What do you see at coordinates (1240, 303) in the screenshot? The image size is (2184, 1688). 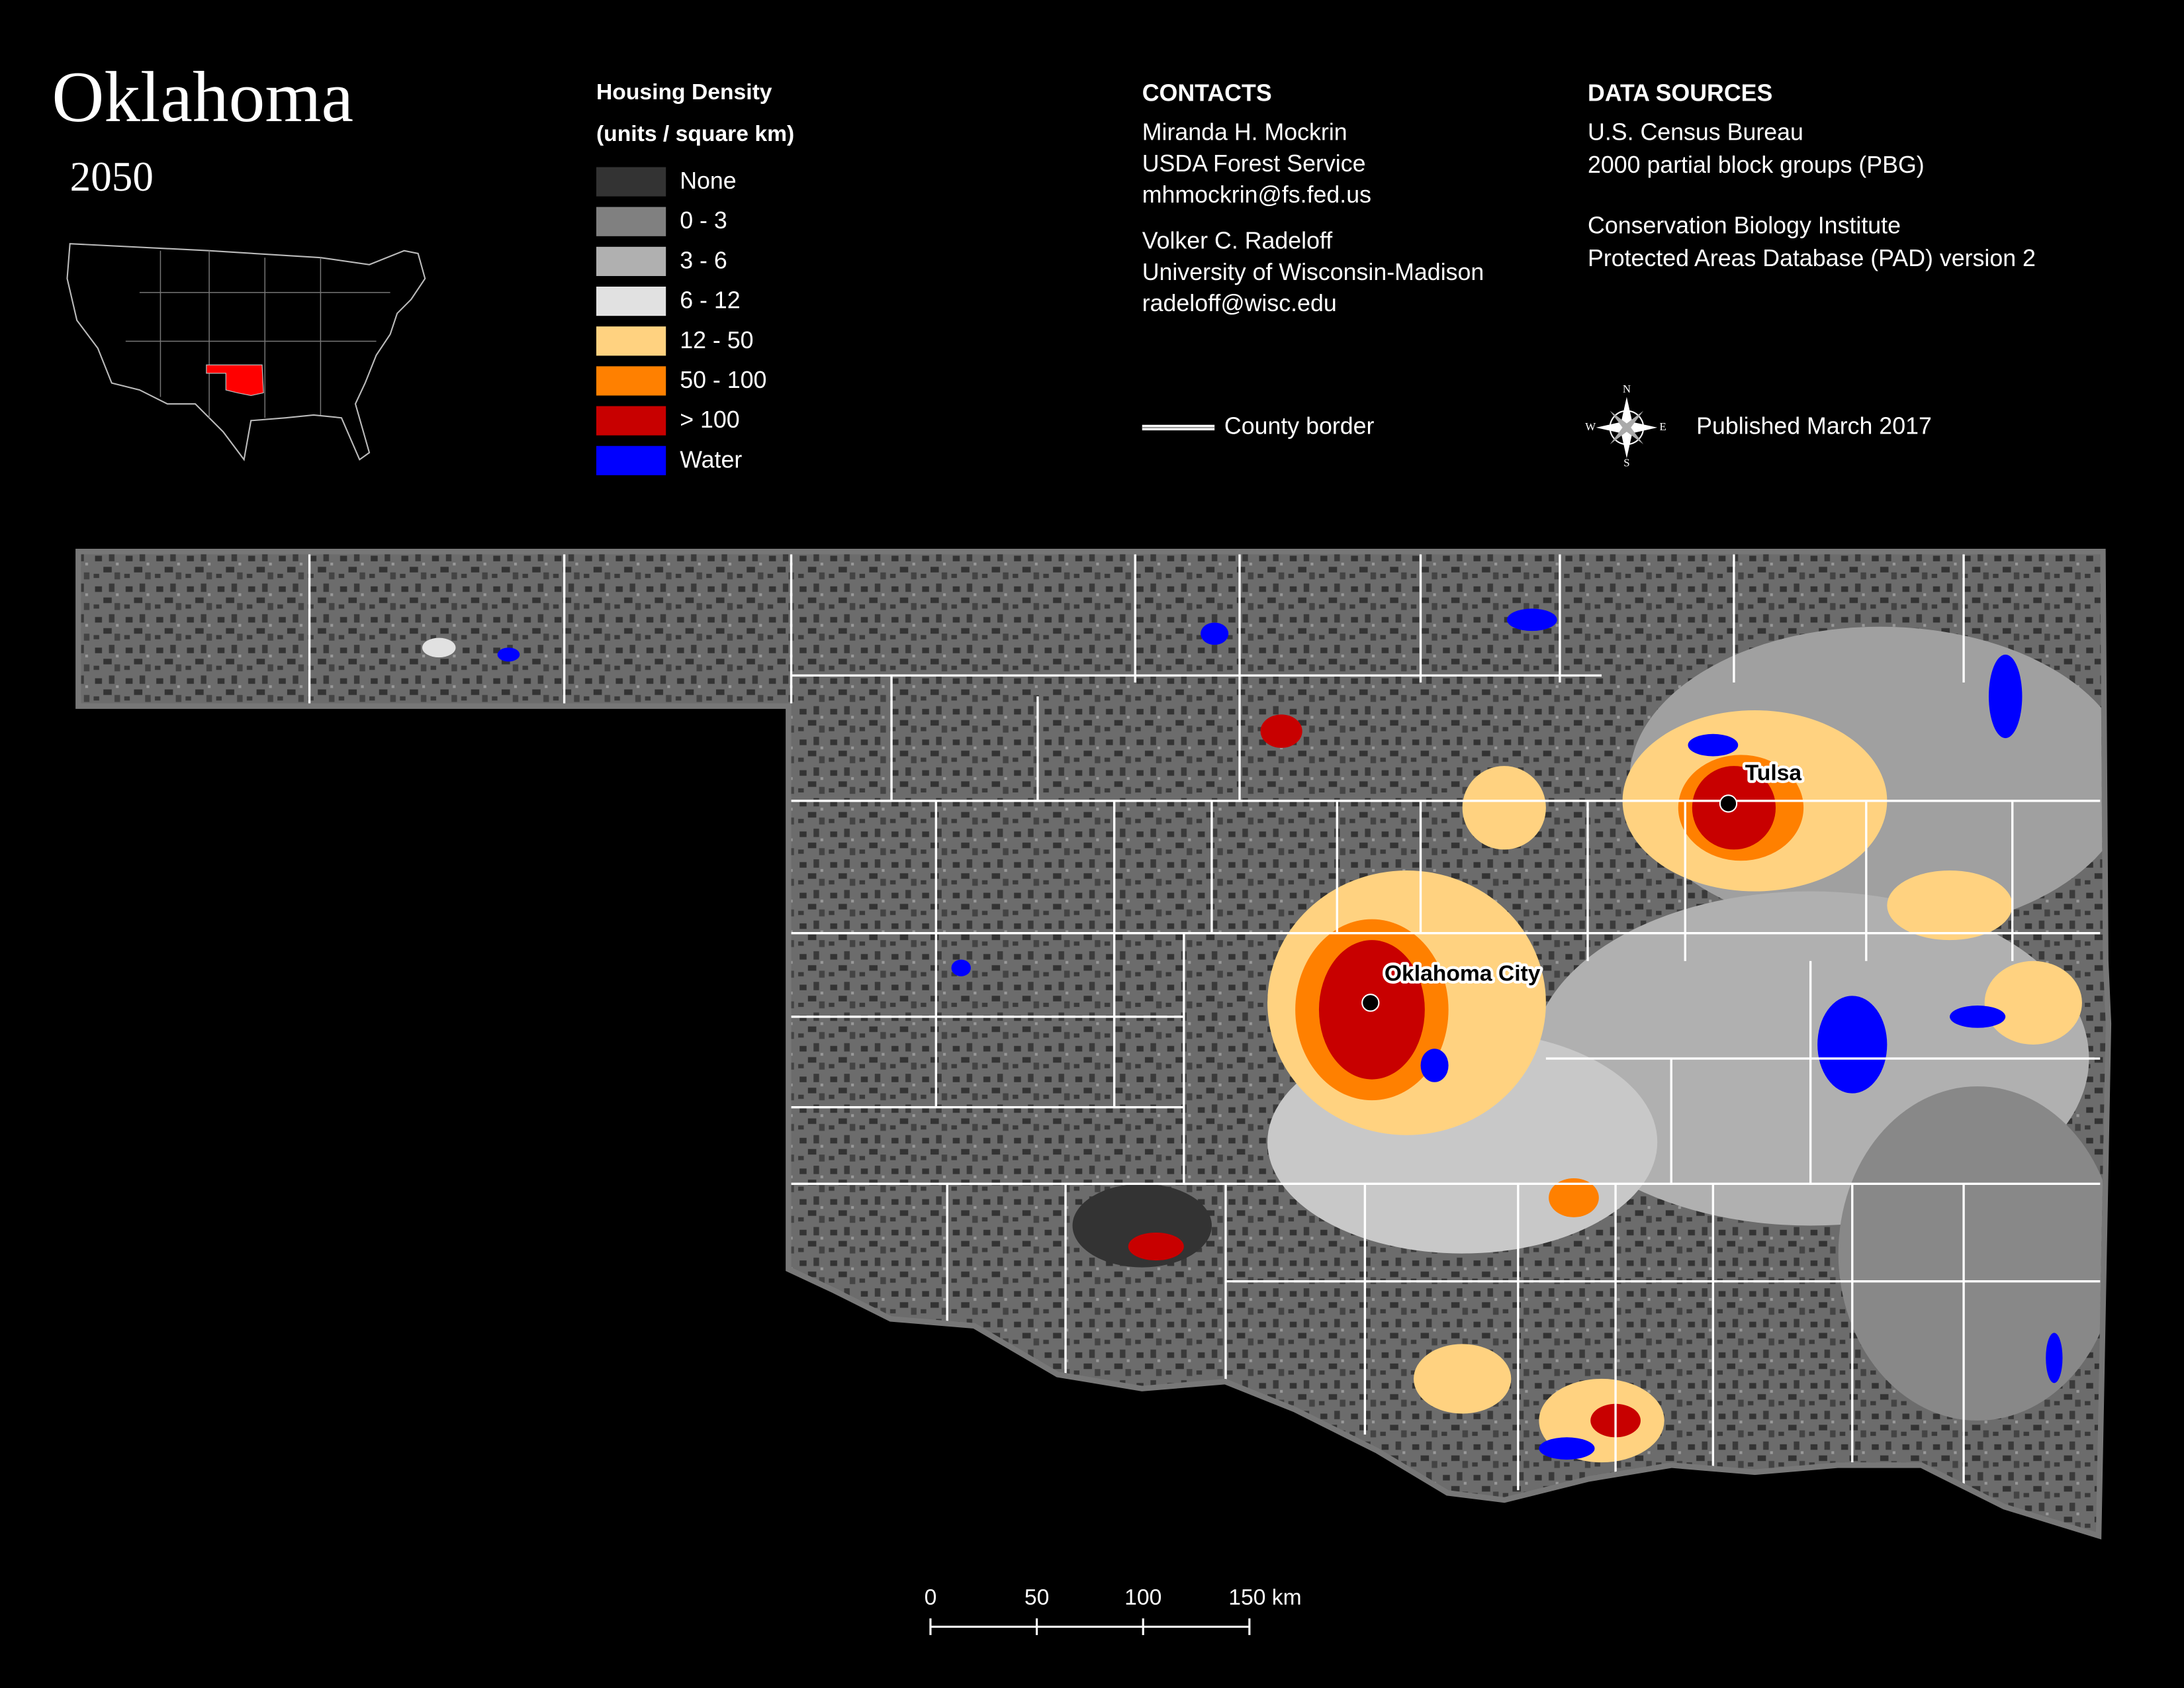 I see `contact-line: radeloff@wisc.edu` at bounding box center [1240, 303].